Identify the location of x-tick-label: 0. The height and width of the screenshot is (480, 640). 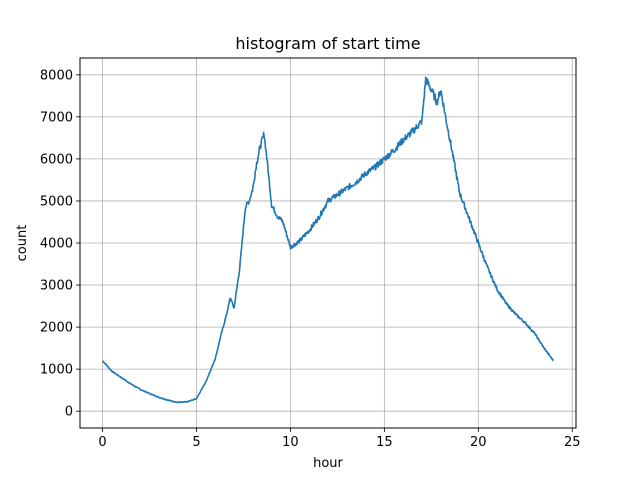
(102, 442).